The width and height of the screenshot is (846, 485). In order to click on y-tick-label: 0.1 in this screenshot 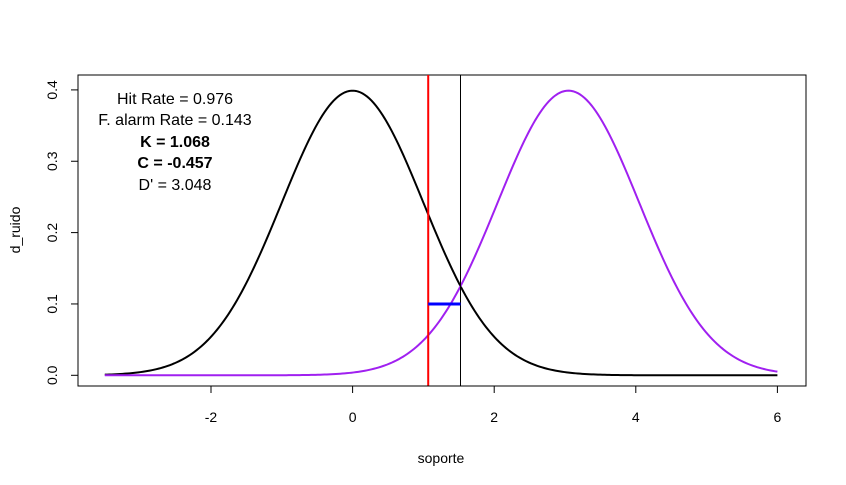, I will do `click(52, 304)`.